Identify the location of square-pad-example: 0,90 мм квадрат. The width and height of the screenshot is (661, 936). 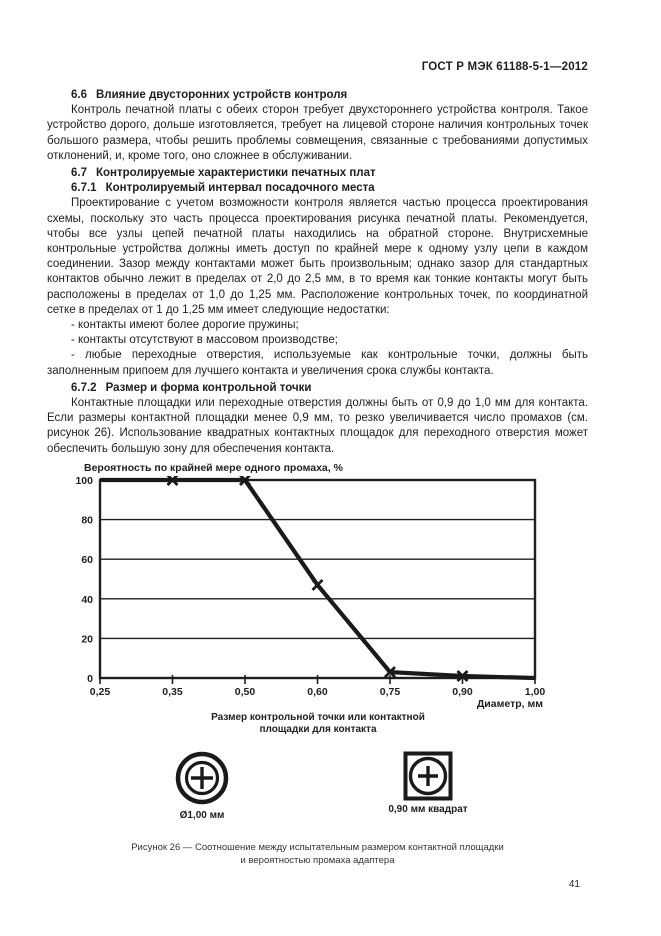
(428, 782).